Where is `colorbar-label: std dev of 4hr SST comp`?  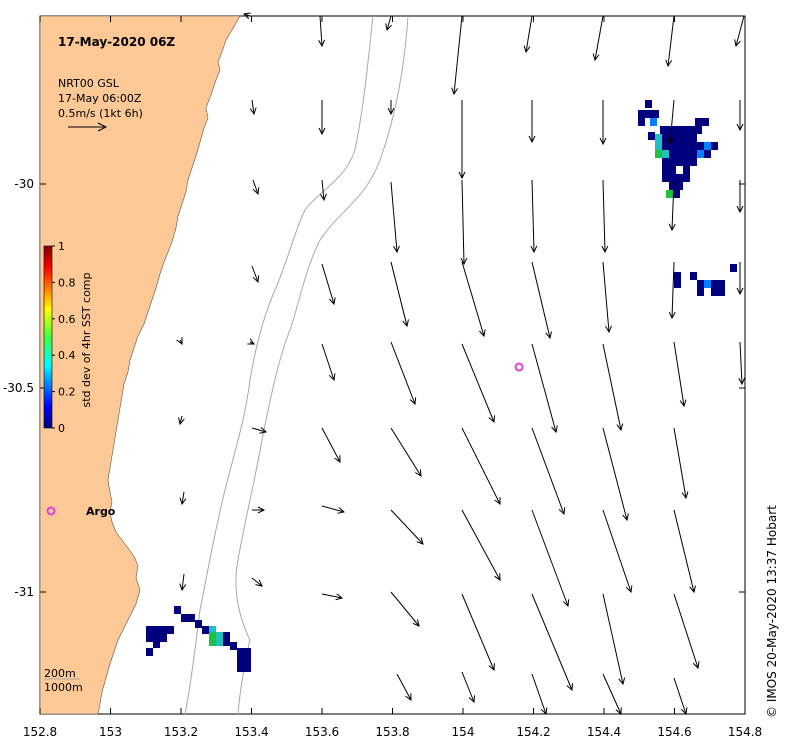 colorbar-label: std dev of 4hr SST comp is located at coordinates (86, 339).